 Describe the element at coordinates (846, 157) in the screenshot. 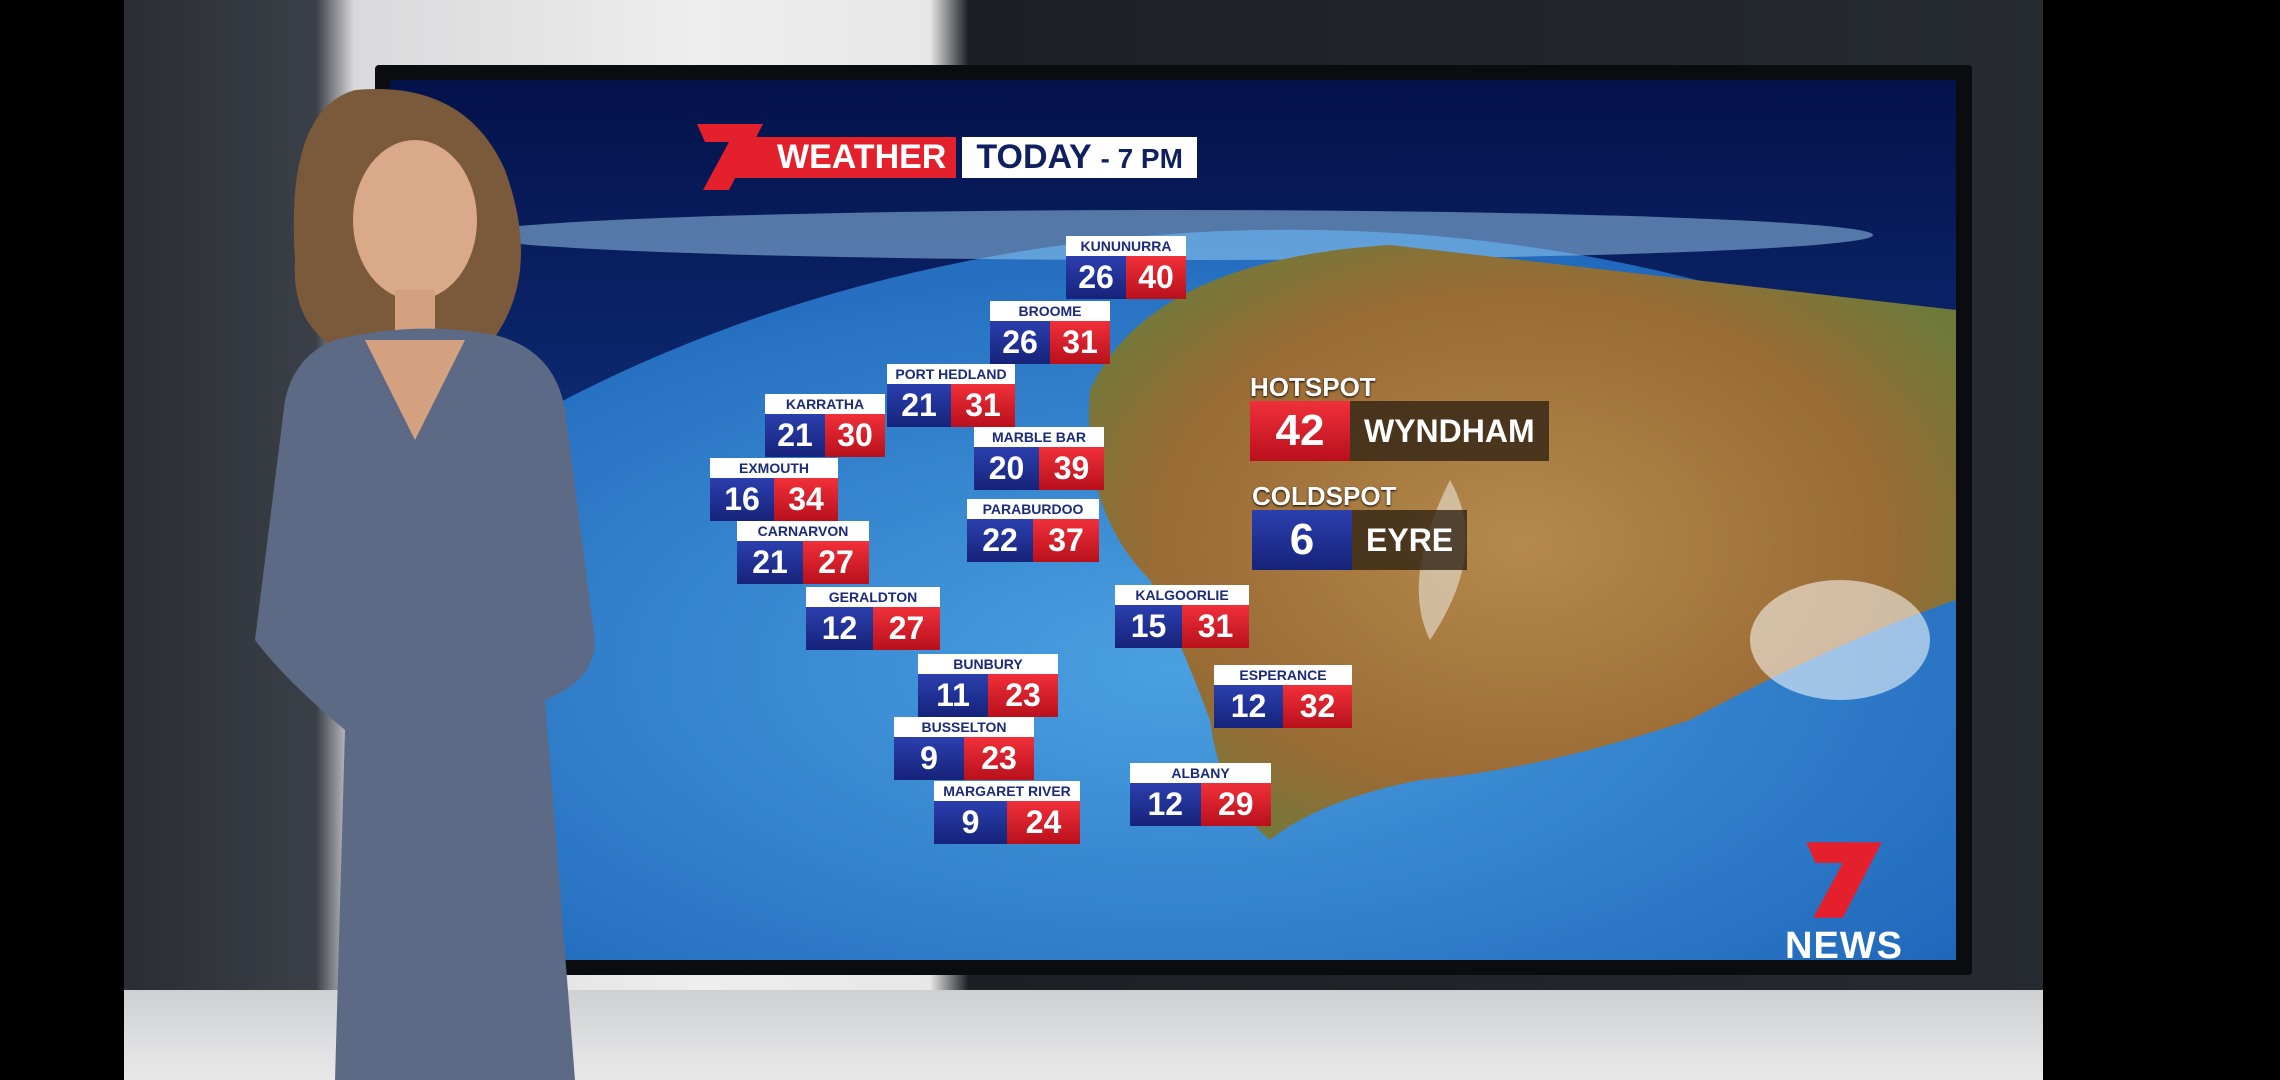

I see `weather-label: WEATHER` at that location.